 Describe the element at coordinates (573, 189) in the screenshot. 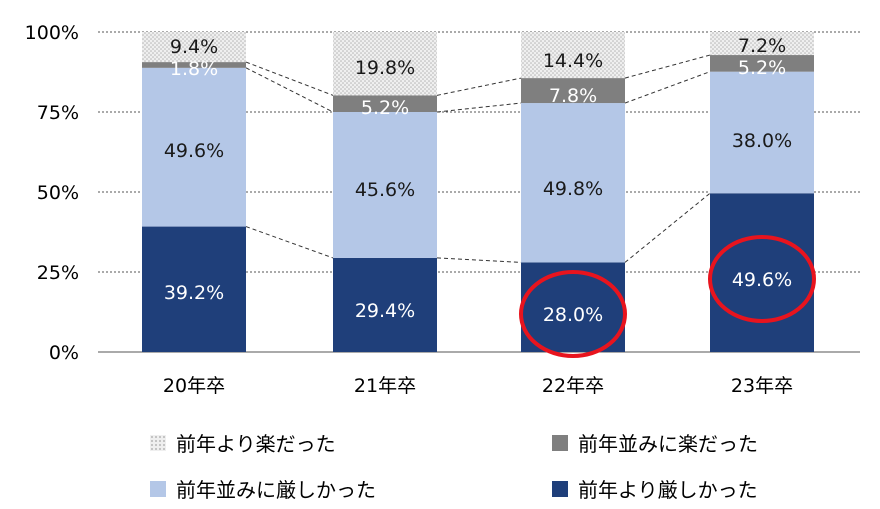

I see `data-label: 49.8%` at that location.